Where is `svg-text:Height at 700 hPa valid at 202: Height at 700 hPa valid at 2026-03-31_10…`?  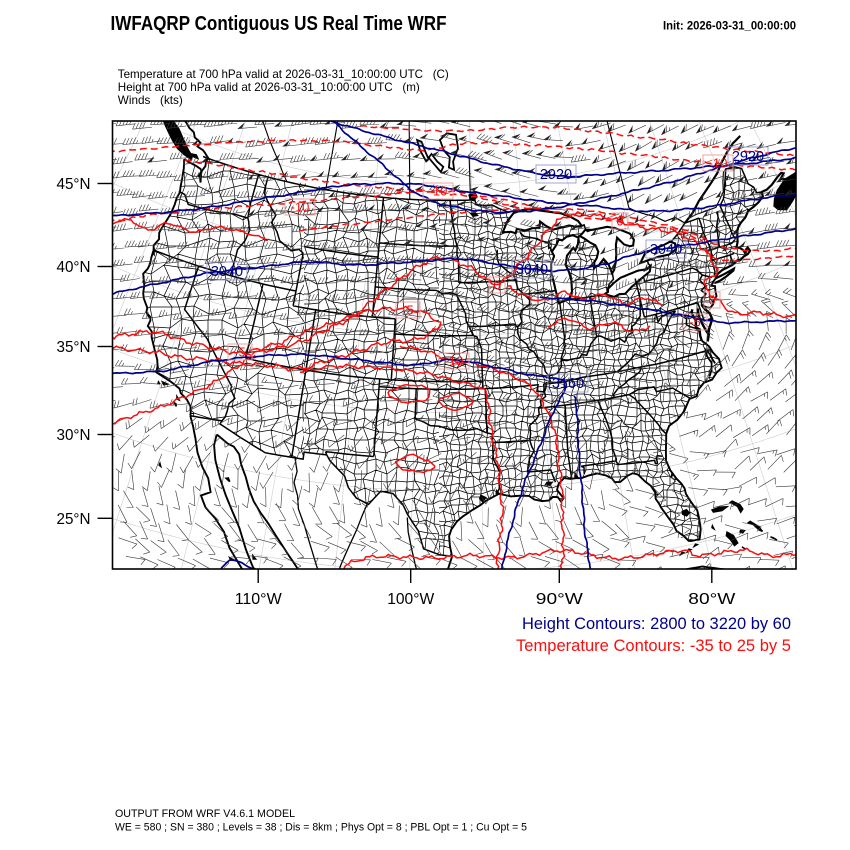
svg-text:Height at 700 hPa valid at 202: Height at 700 hPa valid at 2026-03-31_10… is located at coordinates (269, 87).